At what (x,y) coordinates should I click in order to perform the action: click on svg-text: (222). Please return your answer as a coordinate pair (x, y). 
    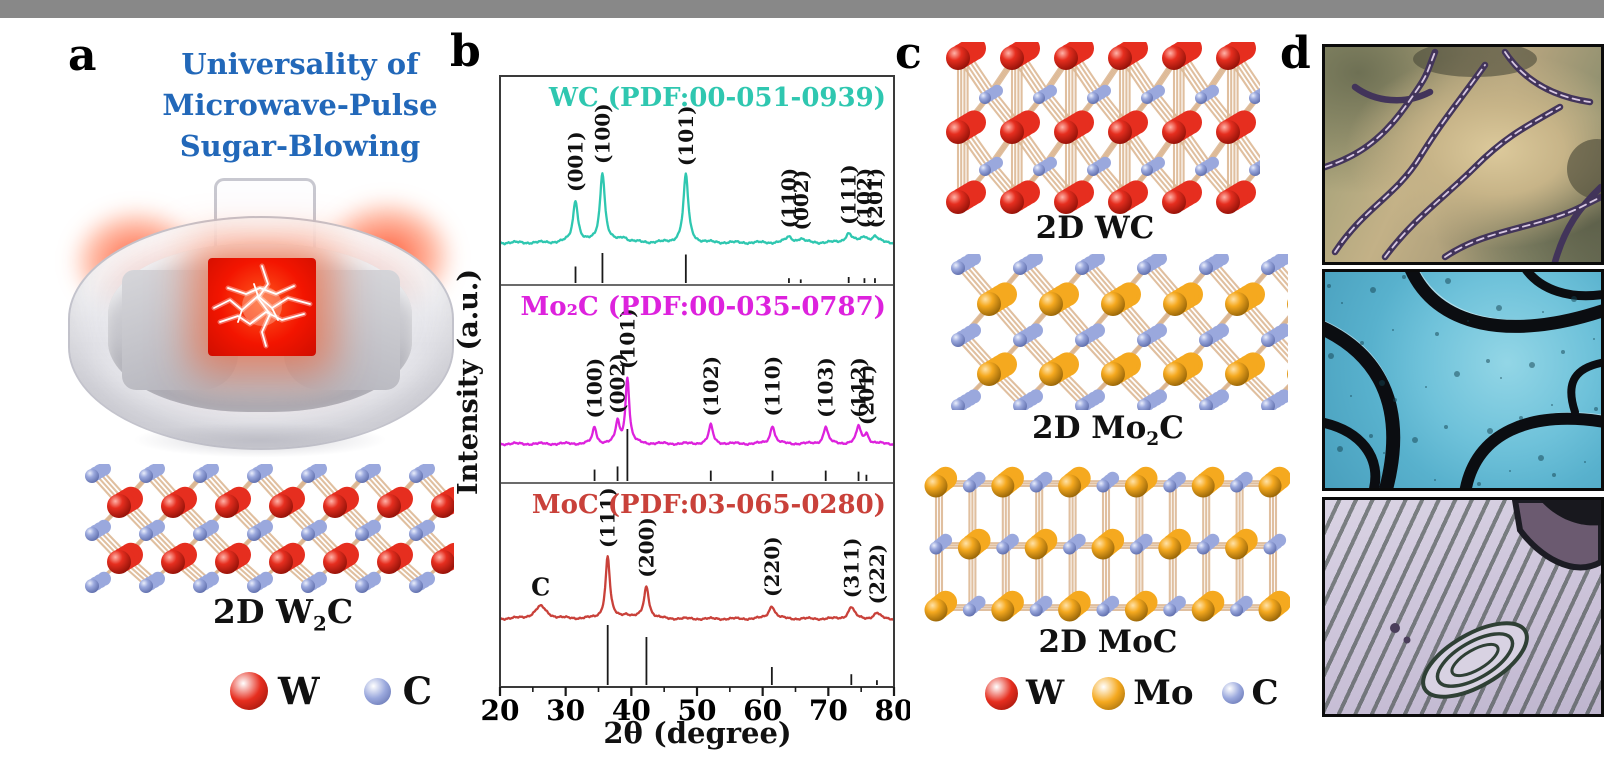
    Looking at the image, I should click on (877, 574).